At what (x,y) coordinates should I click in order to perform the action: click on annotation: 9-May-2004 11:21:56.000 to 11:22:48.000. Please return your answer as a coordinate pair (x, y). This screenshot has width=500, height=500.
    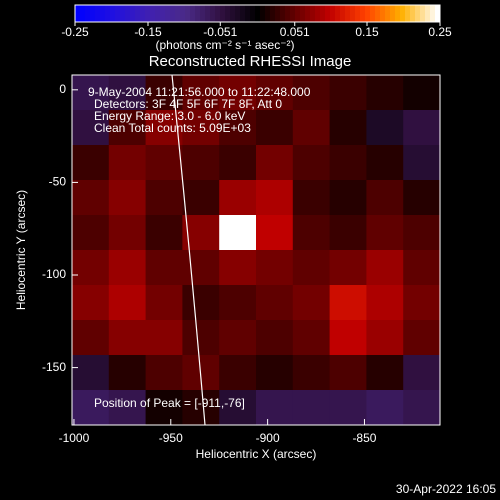
    Looking at the image, I should click on (199, 92).